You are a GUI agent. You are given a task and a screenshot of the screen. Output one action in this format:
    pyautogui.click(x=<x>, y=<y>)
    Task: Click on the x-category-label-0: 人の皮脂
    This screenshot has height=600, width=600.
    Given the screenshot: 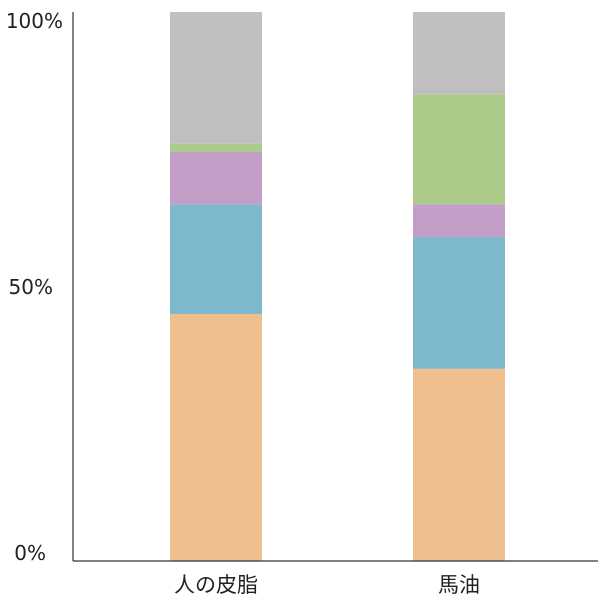 What is the action you would take?
    pyautogui.click(x=216, y=585)
    